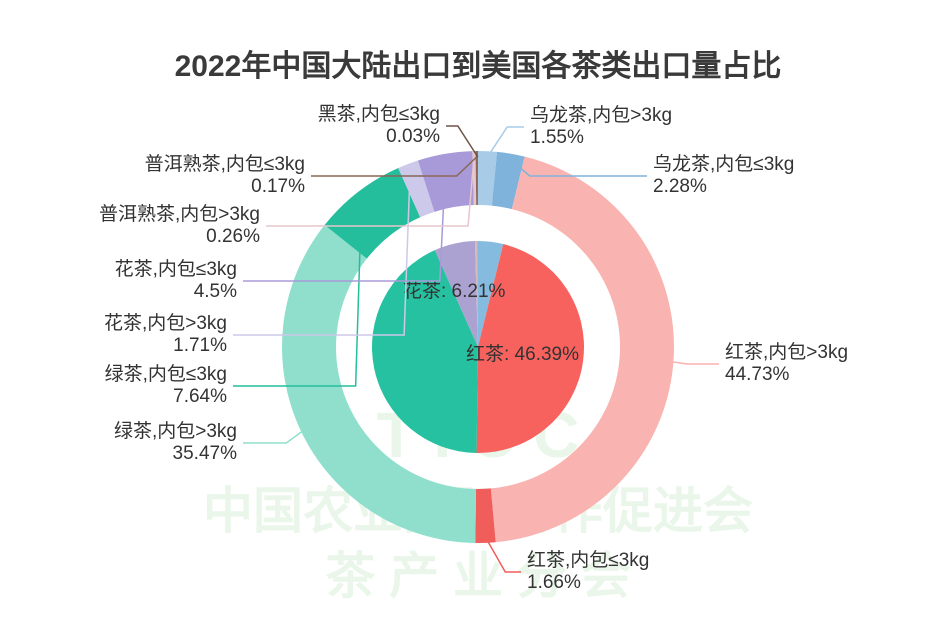 The height and width of the screenshot is (640, 944). I want to click on data-label: 7.64%, so click(200, 396).